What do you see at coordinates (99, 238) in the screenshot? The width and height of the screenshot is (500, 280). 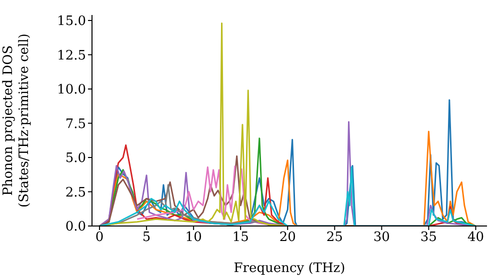 I see `x-tick-label: 0` at bounding box center [99, 238].